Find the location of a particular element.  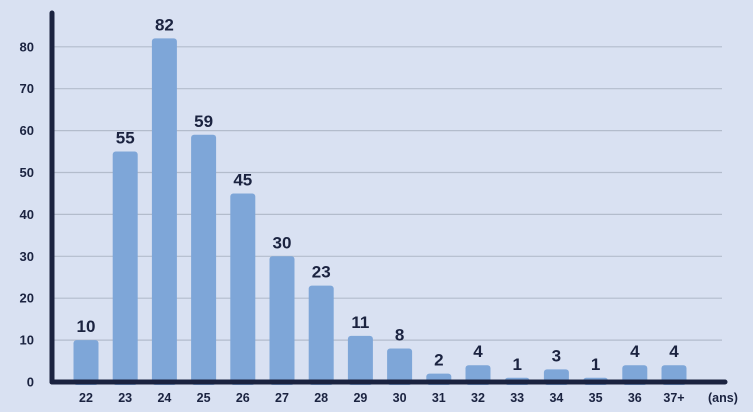

data-label: 2 is located at coordinates (438, 360).